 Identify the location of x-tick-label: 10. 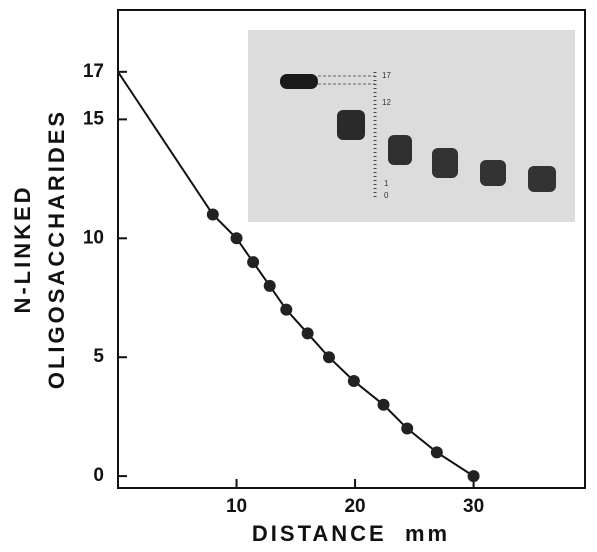
(236, 506).